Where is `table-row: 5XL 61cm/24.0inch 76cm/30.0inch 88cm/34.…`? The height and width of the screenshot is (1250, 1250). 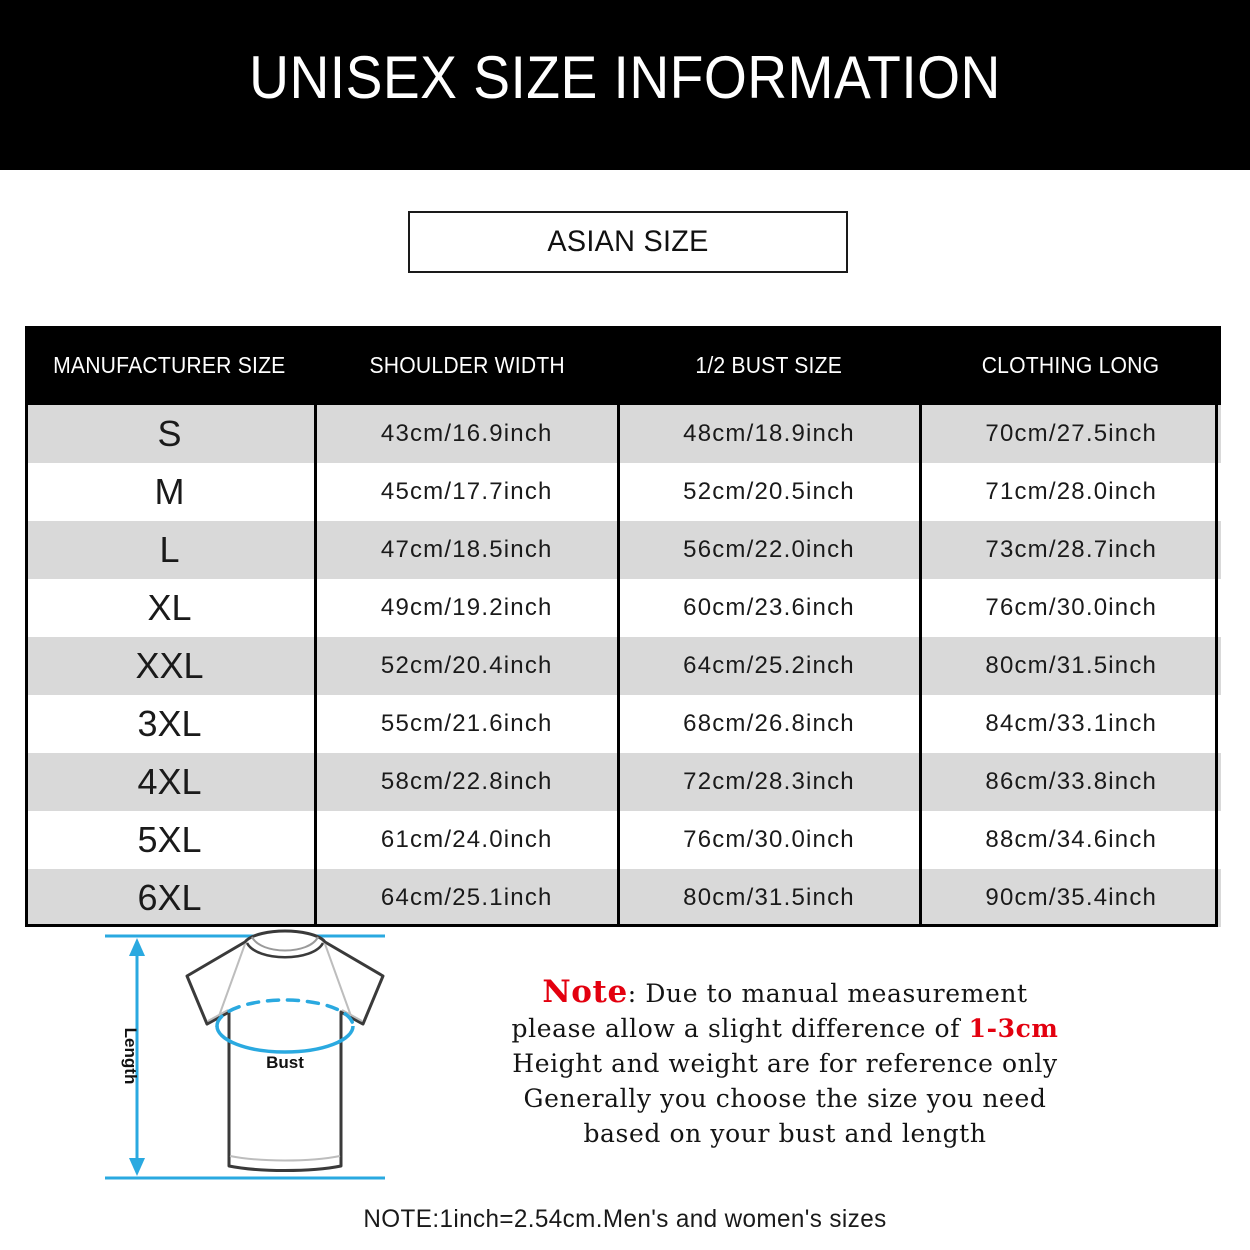
table-row: 5XL 61cm/24.0inch 76cm/30.0inch 88cm/34.… is located at coordinates (623, 840).